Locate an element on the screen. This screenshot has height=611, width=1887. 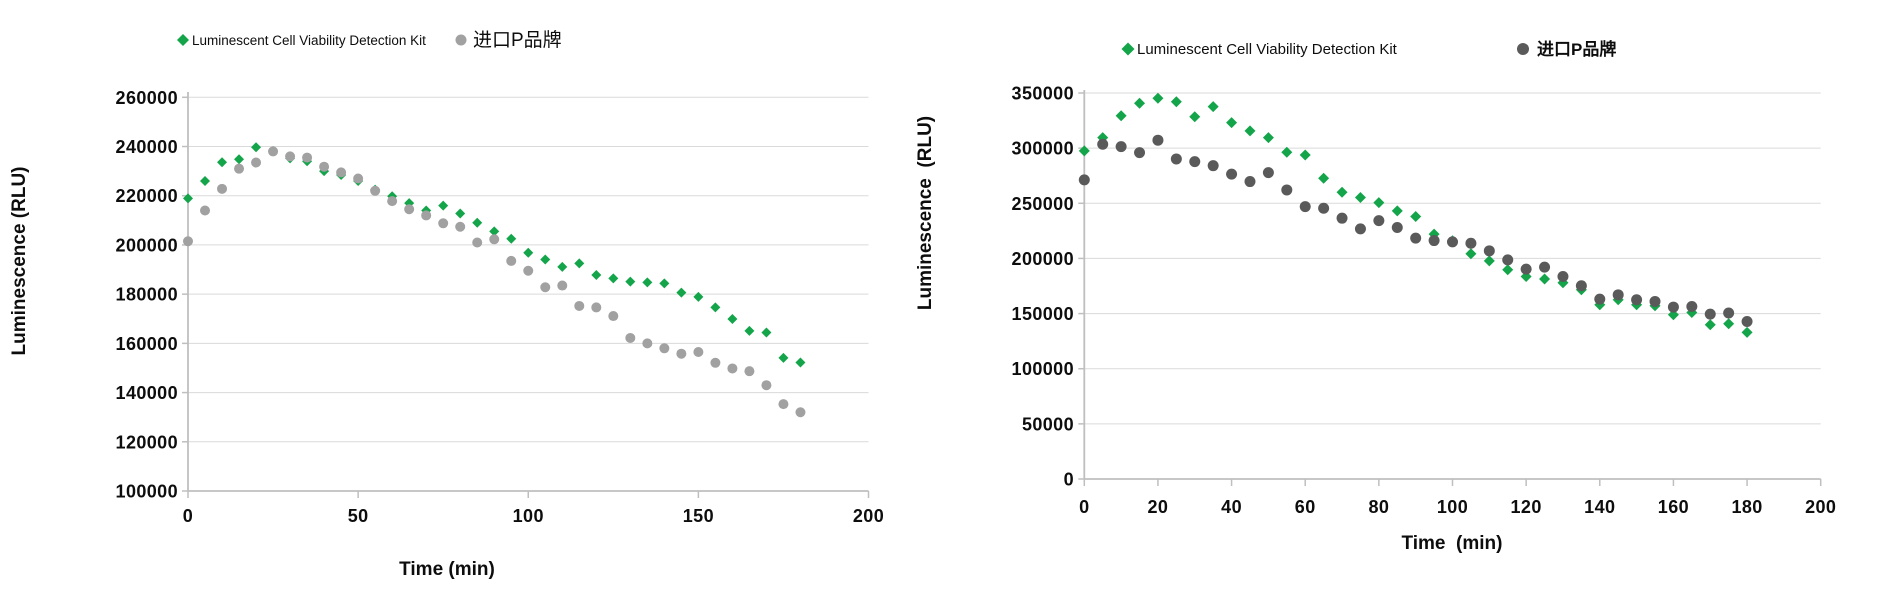
legend-circle-marker is located at coordinates (461, 40).